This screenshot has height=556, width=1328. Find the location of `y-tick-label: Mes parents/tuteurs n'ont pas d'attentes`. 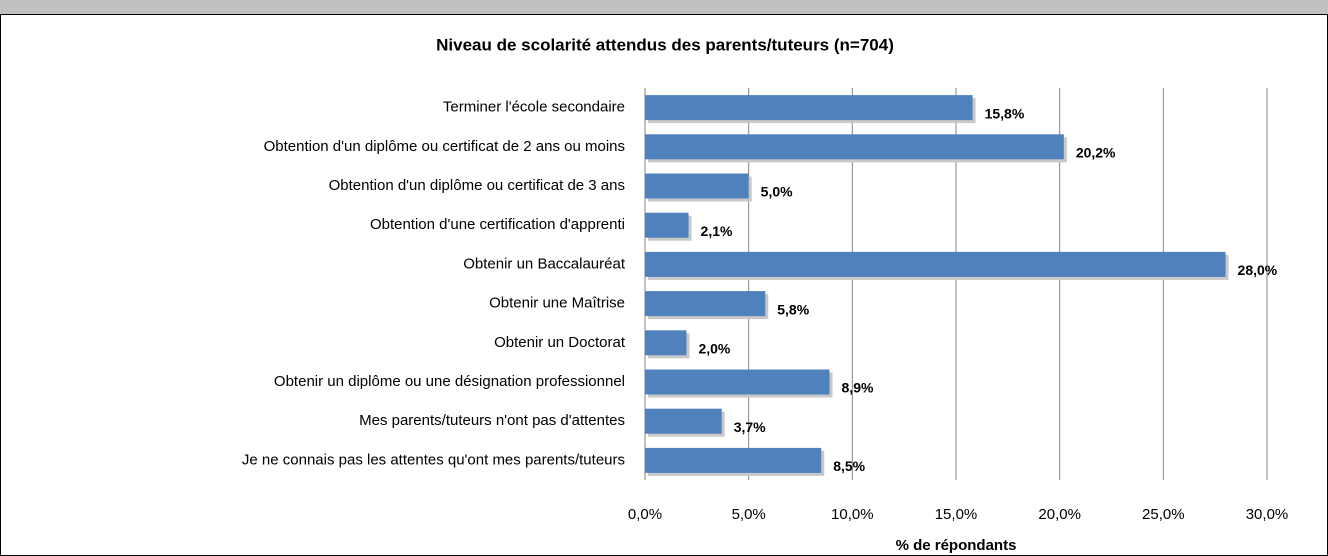

y-tick-label: Mes parents/tuteurs n'ont pas d'attentes is located at coordinates (492, 420).